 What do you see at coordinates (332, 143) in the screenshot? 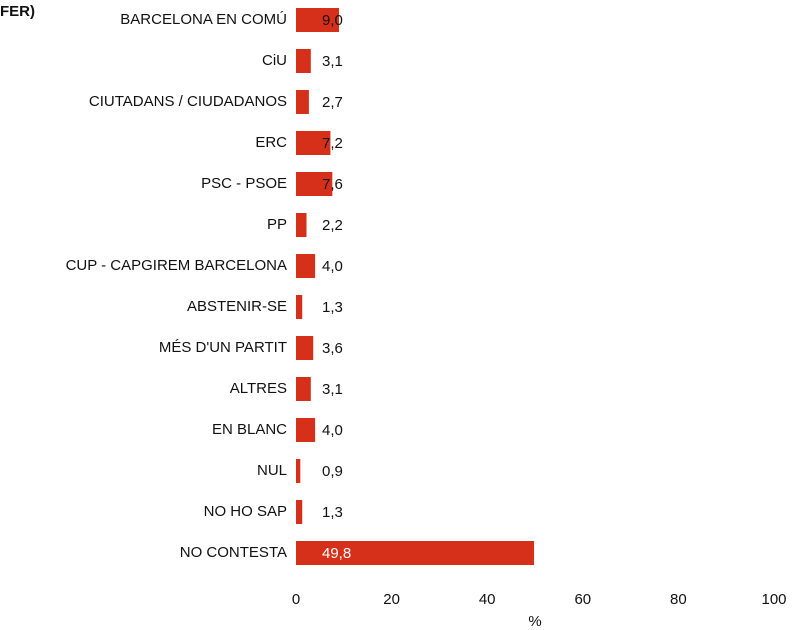
I see `value-label: 7,2` at bounding box center [332, 143].